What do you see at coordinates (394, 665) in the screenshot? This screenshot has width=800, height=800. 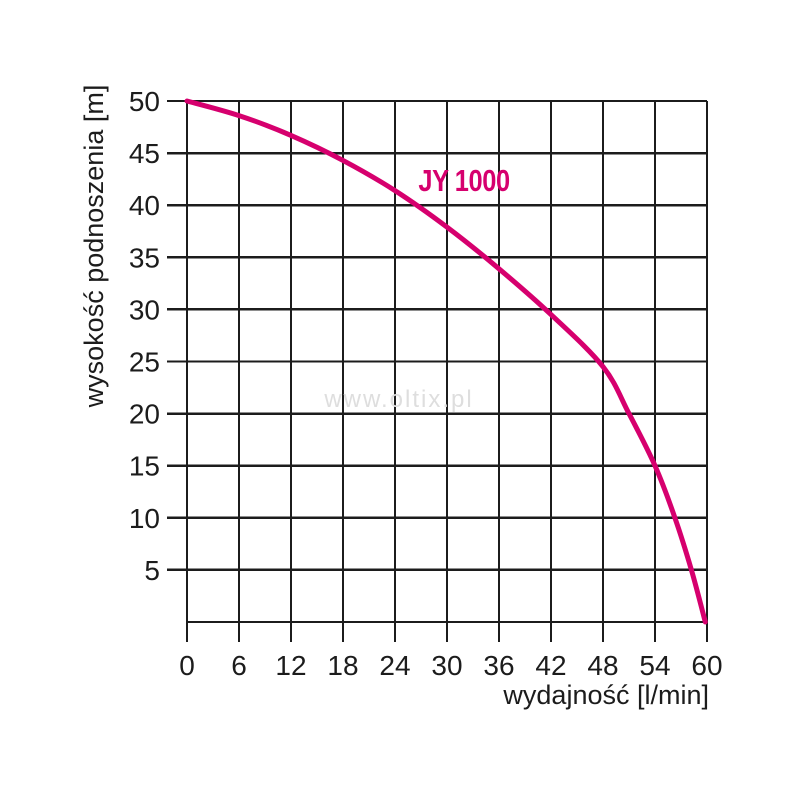 I see `x-tick-label: 24` at bounding box center [394, 665].